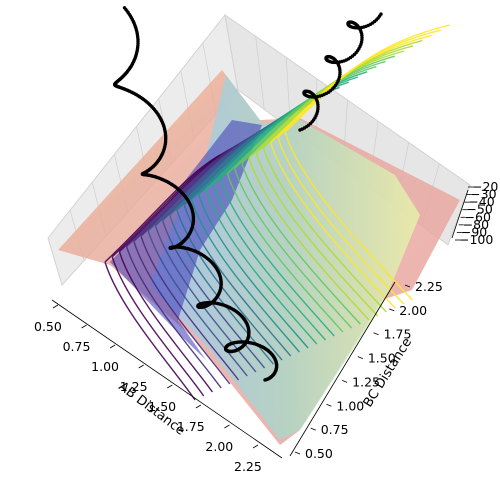  What do you see at coordinates (48, 326) in the screenshot?
I see `x-tick-label: 0.50` at bounding box center [48, 326].